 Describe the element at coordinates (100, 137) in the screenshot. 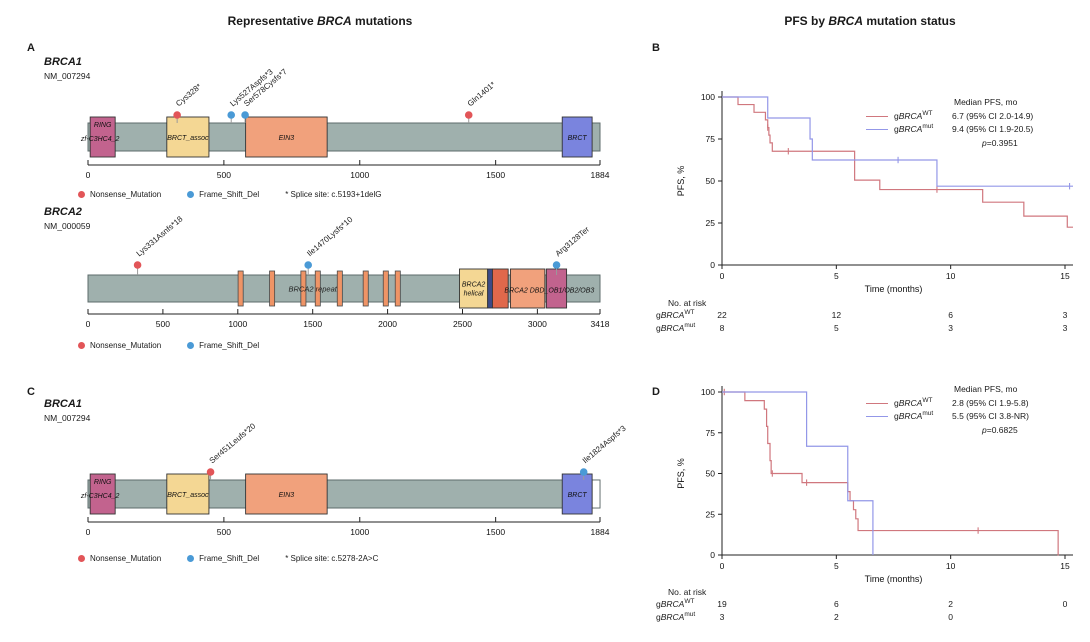

I see `domain-ring: RING zf-C3HC4_2` at that location.